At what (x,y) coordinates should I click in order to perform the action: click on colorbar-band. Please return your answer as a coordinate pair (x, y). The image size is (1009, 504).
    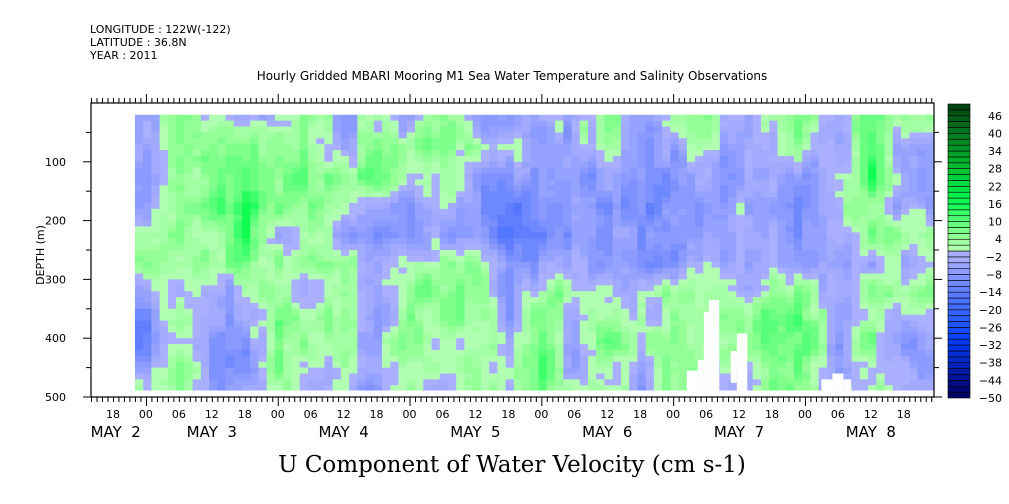
    Looking at the image, I should click on (959, 171).